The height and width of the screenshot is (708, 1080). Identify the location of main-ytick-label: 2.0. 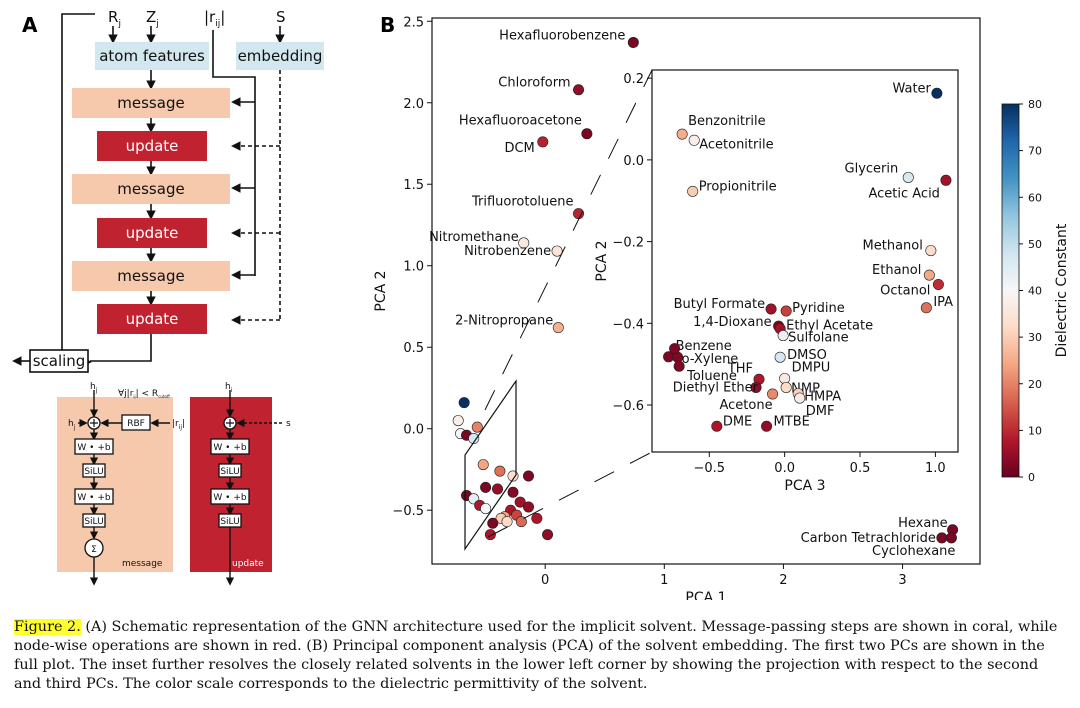
(413, 104).